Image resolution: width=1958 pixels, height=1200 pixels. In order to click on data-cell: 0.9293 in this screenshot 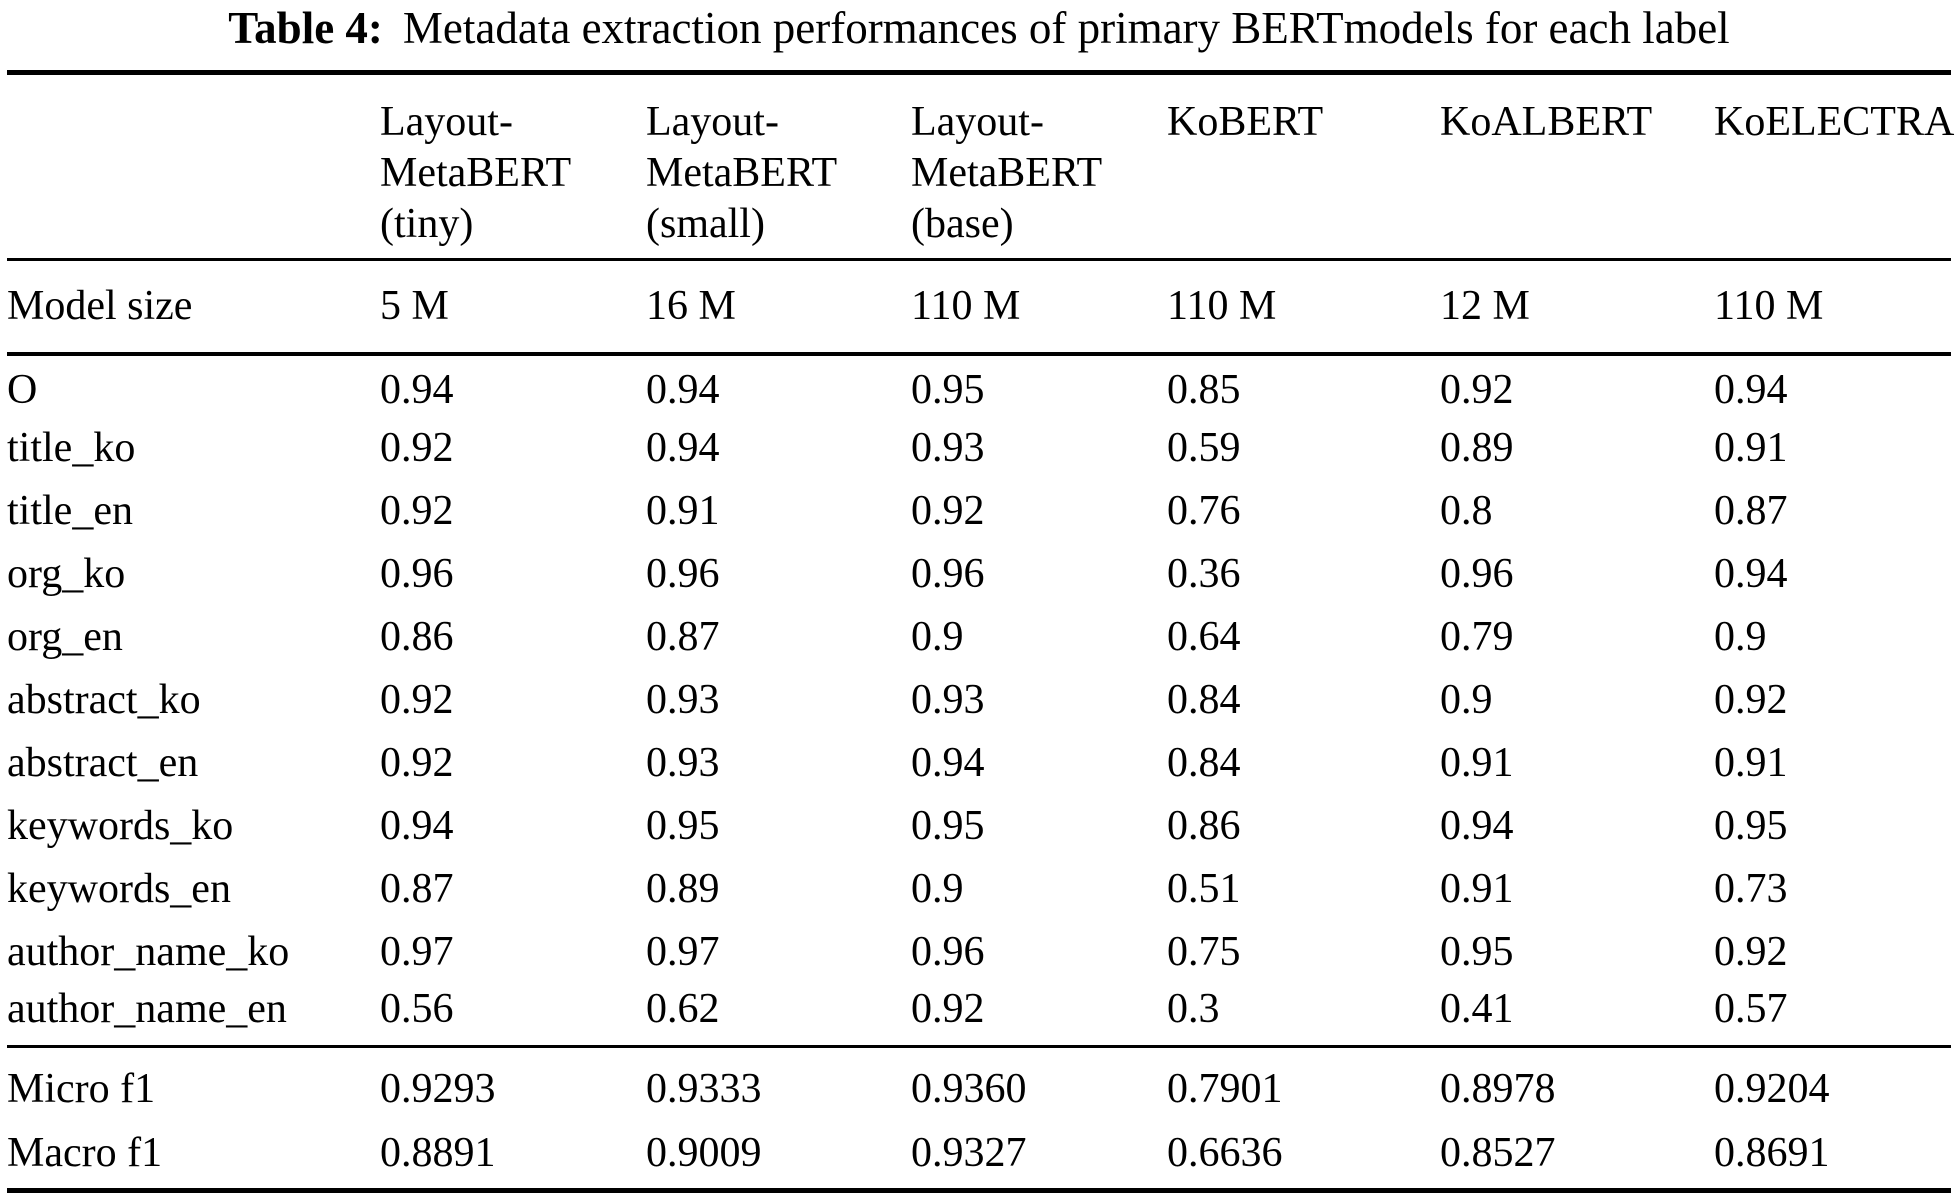, I will do `click(438, 1089)`.